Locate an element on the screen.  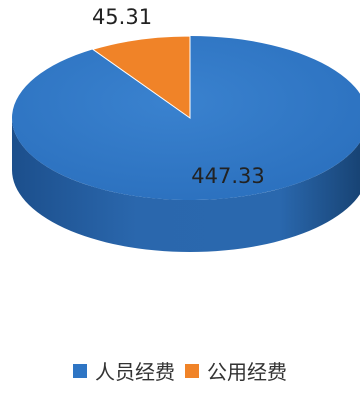
legend-label-personnel: 人员经费 is located at coordinates (135, 372).